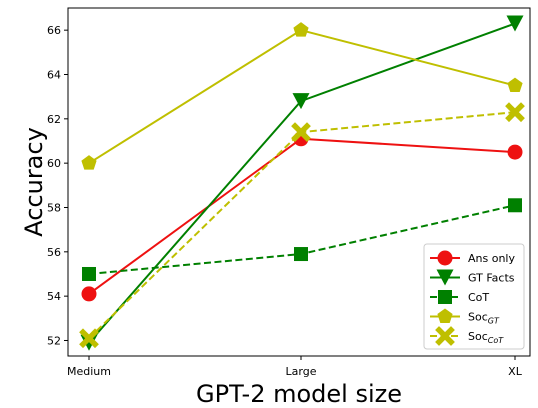 The height and width of the screenshot is (408, 538). Describe the element at coordinates (54, 296) in the screenshot. I see `y-tick-label-1: 54` at that location.